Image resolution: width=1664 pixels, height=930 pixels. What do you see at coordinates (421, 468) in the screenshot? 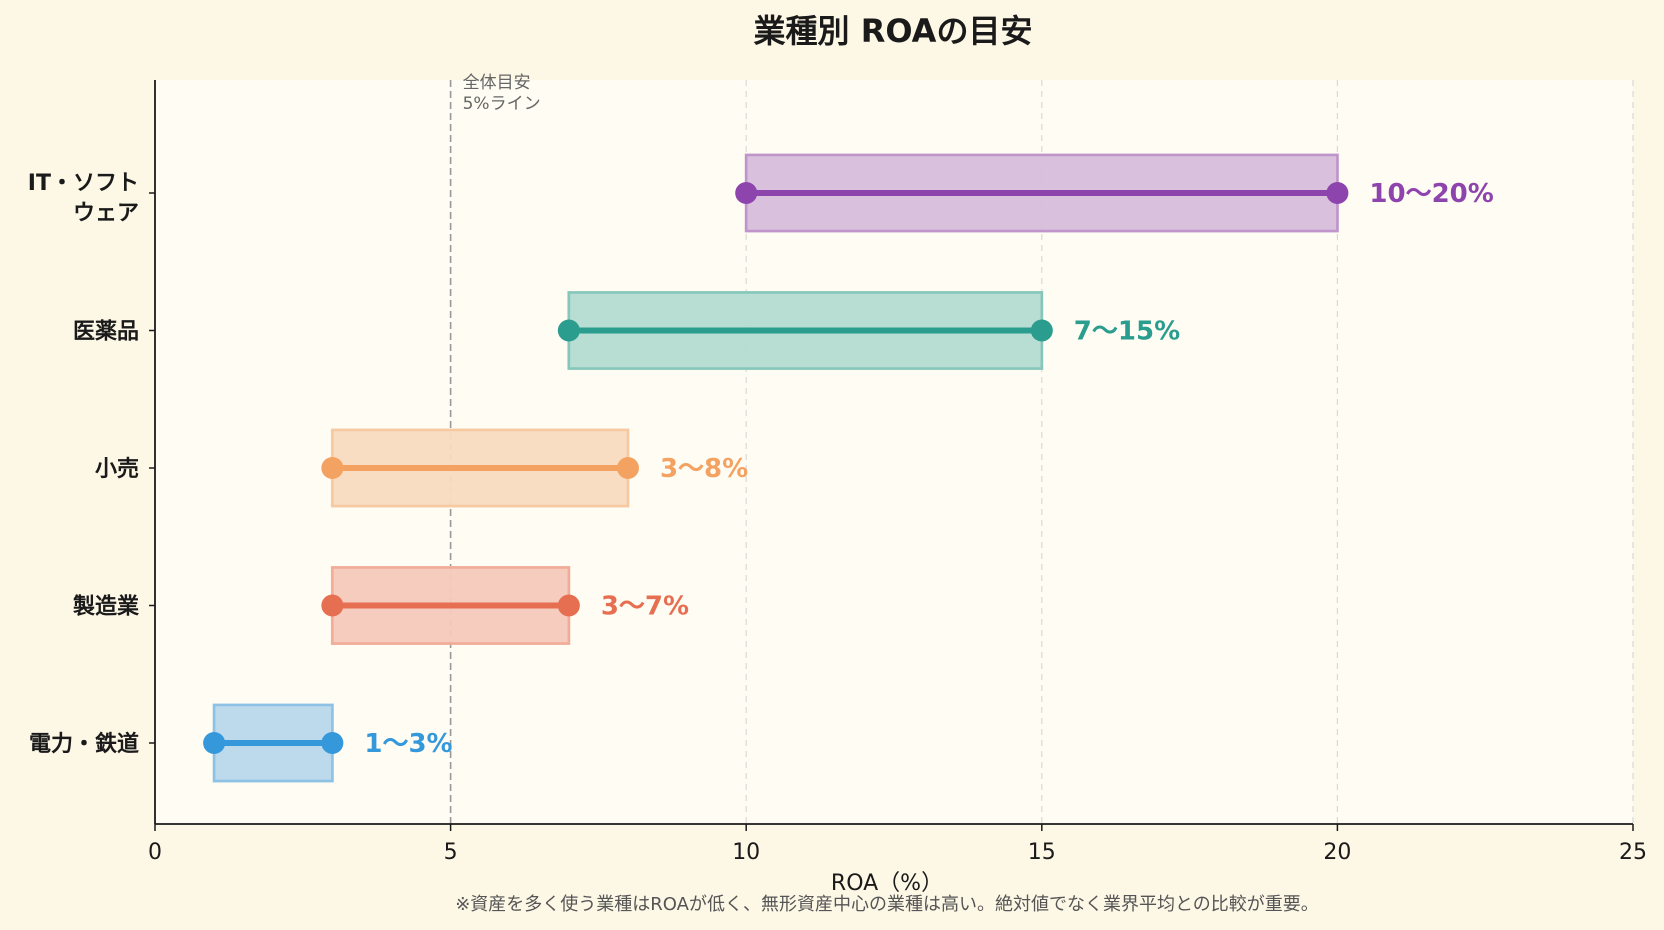
I see `range-bar-2: 3〜8% 小売` at bounding box center [421, 468].